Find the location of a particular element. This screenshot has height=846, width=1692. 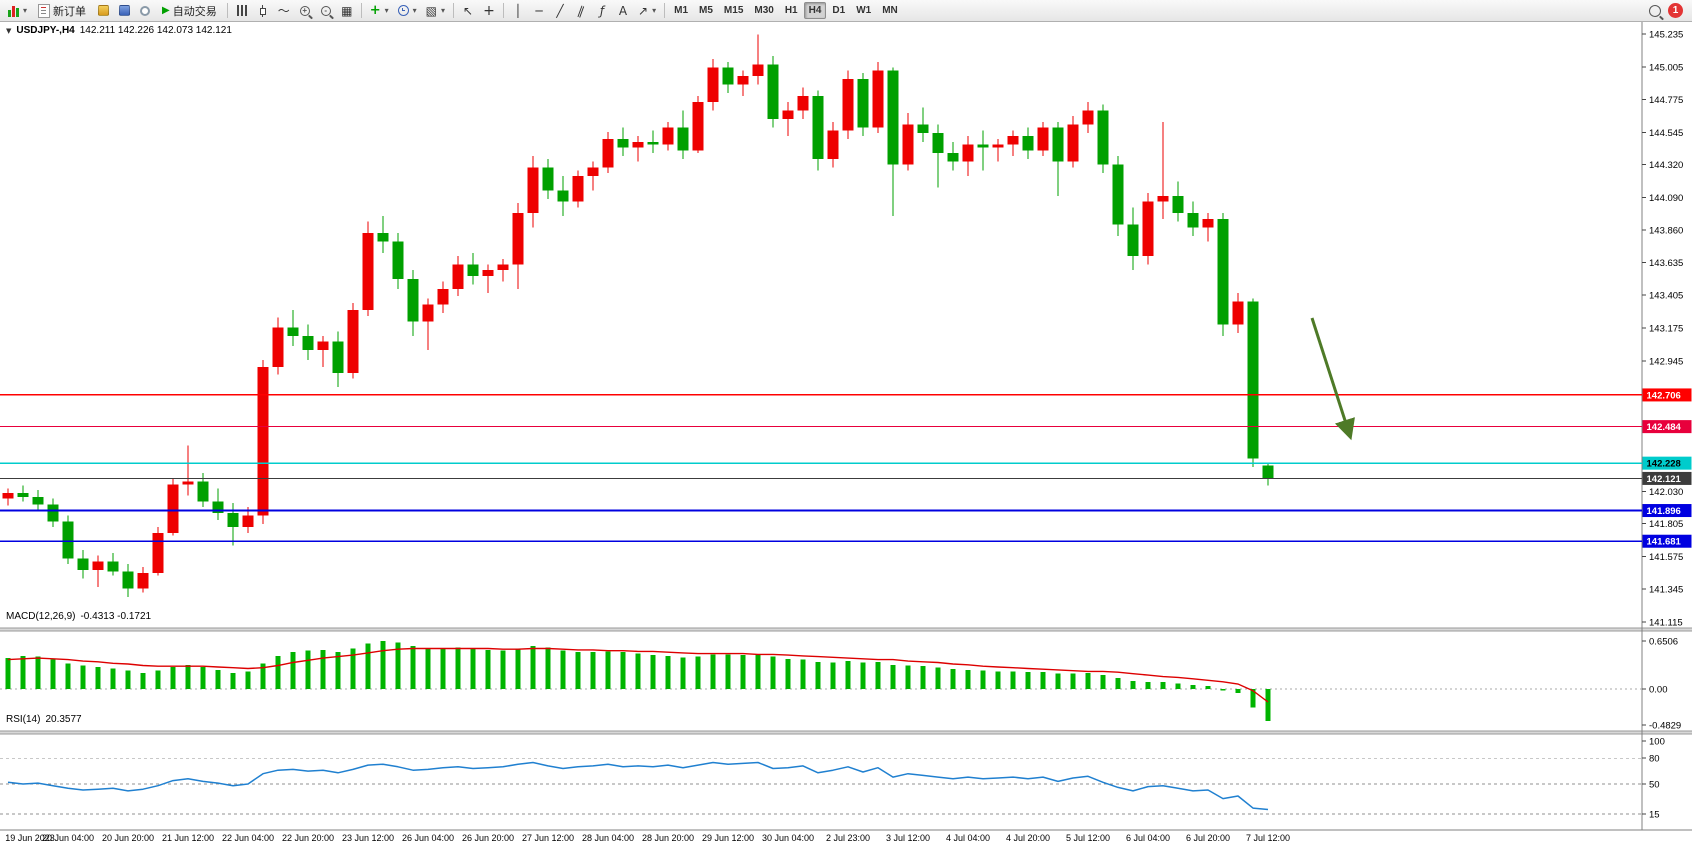

horizontal-line-icon: ─ is located at coordinates (539, 10).